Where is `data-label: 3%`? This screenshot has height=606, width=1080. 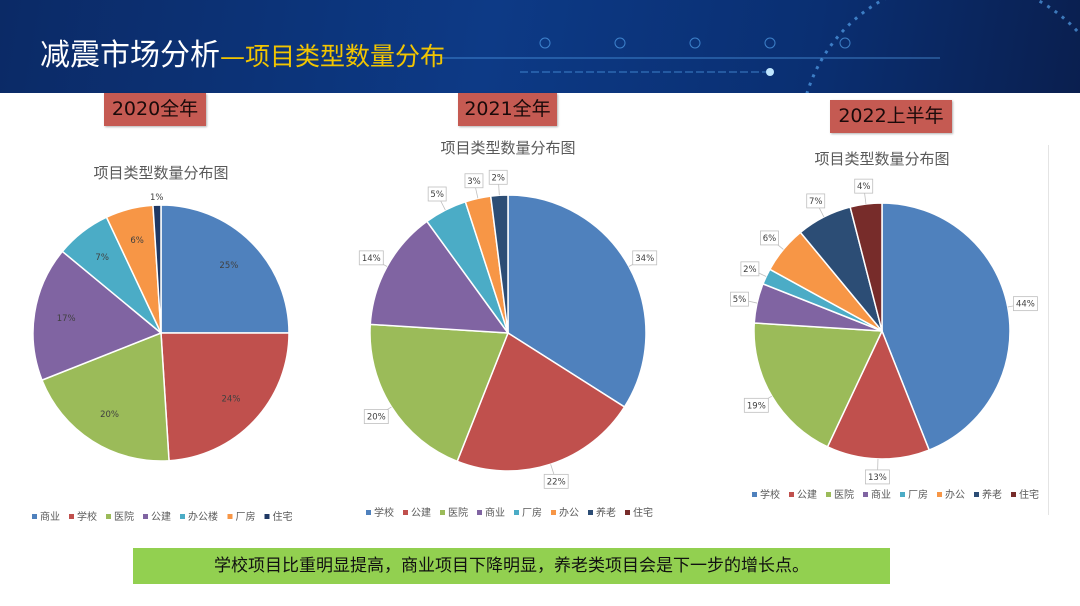 data-label: 3% is located at coordinates (474, 182).